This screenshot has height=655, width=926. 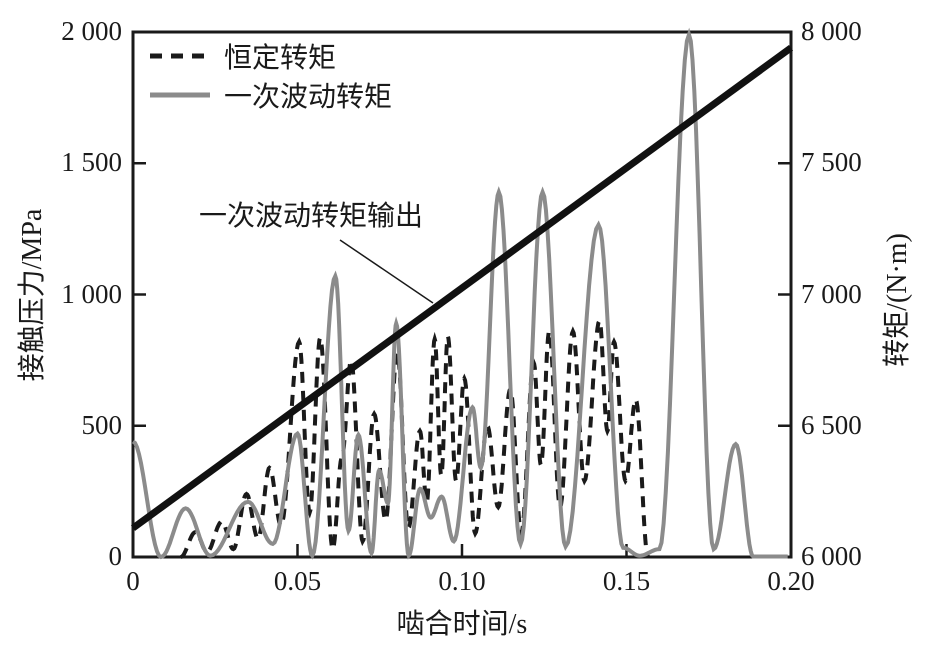 I want to click on x-tick-label: 0.20, so click(x=791, y=581).